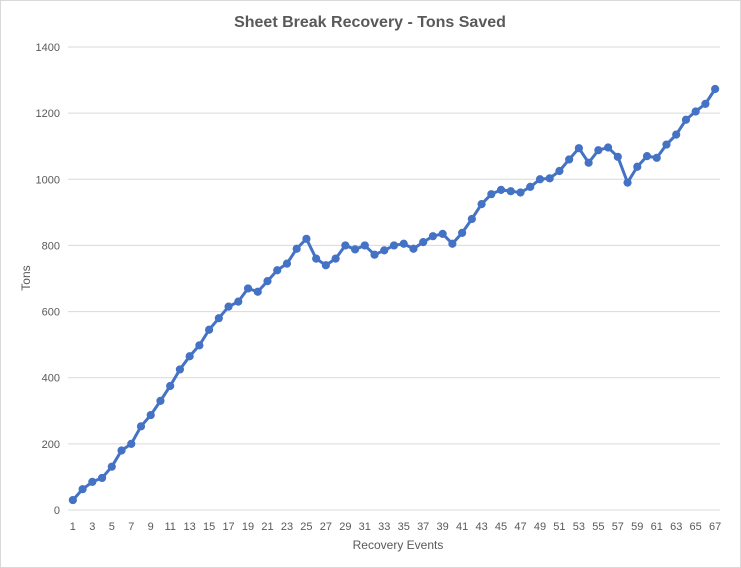 This screenshot has height=568, width=741. What do you see at coordinates (248, 527) in the screenshot?
I see `x-tick-label: 19` at bounding box center [248, 527].